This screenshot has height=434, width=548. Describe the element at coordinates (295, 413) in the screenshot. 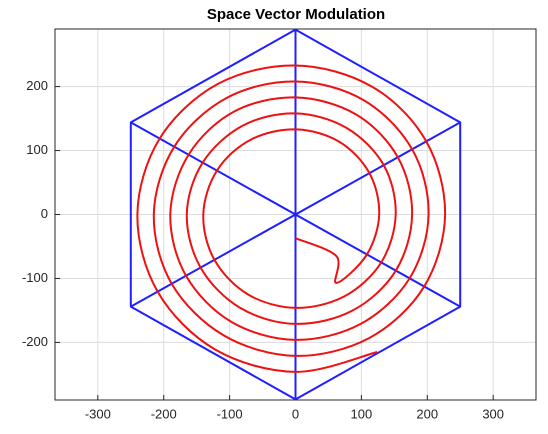

I see `x-tick-label: 0` at that location.